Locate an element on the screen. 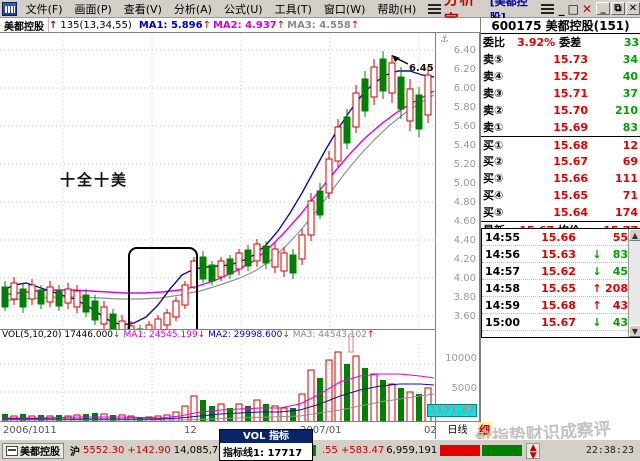  price-tick-14: 3.60 is located at coordinates (464, 316).